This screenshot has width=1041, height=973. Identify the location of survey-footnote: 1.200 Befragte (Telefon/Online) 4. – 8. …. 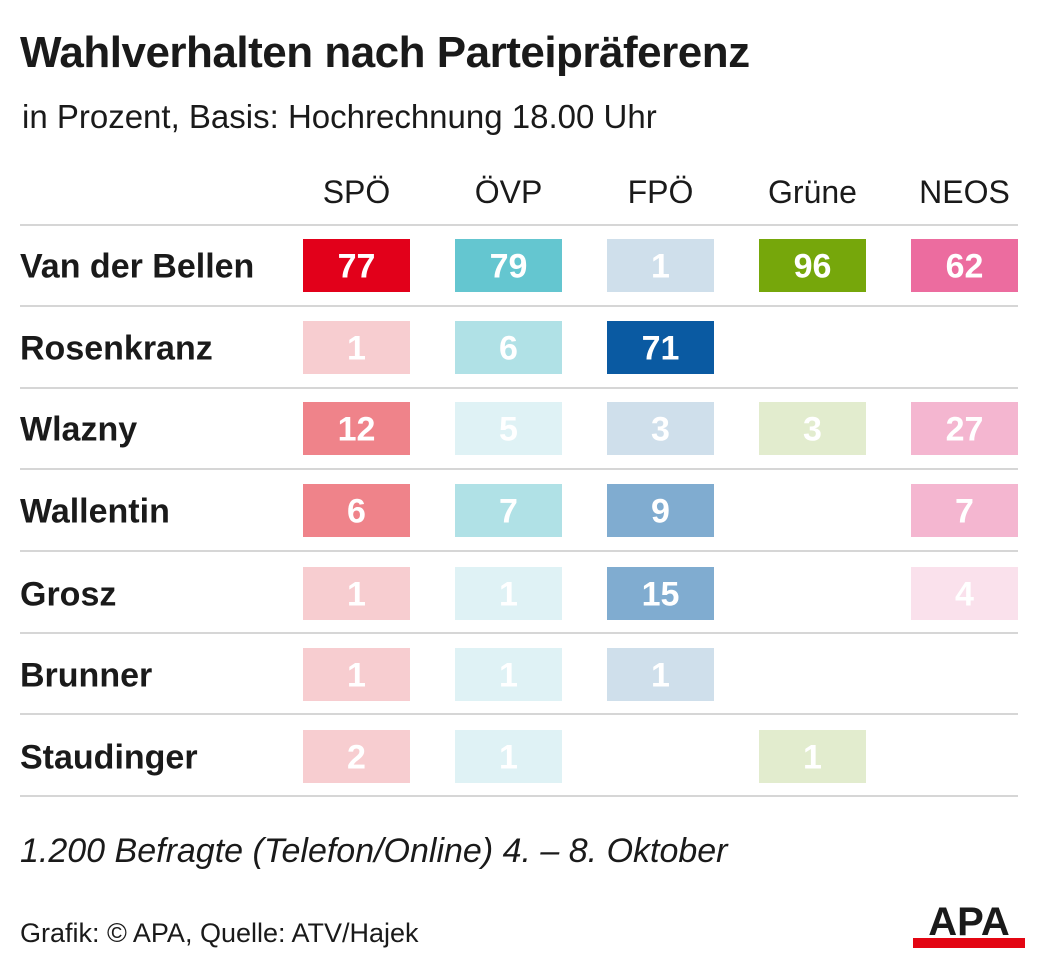
(374, 851).